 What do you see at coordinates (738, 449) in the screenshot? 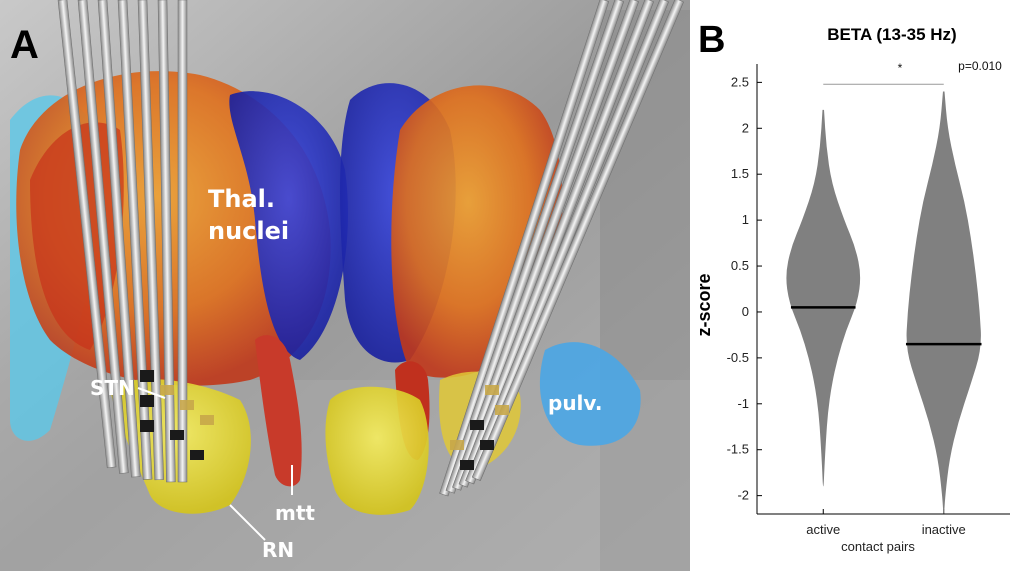
I see `y-tick-label: -1.5` at bounding box center [738, 449].